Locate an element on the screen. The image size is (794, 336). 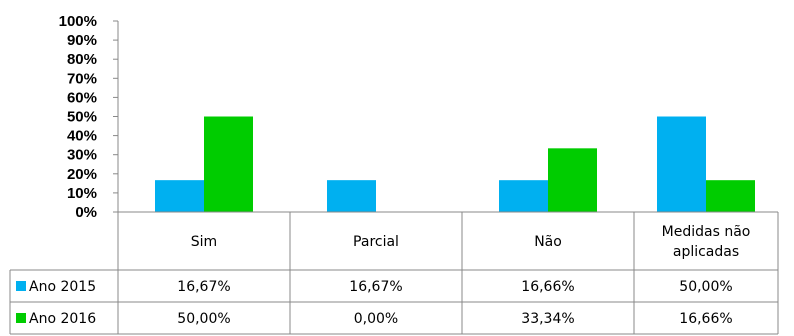
category-label-line: Medidas não is located at coordinates (706, 232).